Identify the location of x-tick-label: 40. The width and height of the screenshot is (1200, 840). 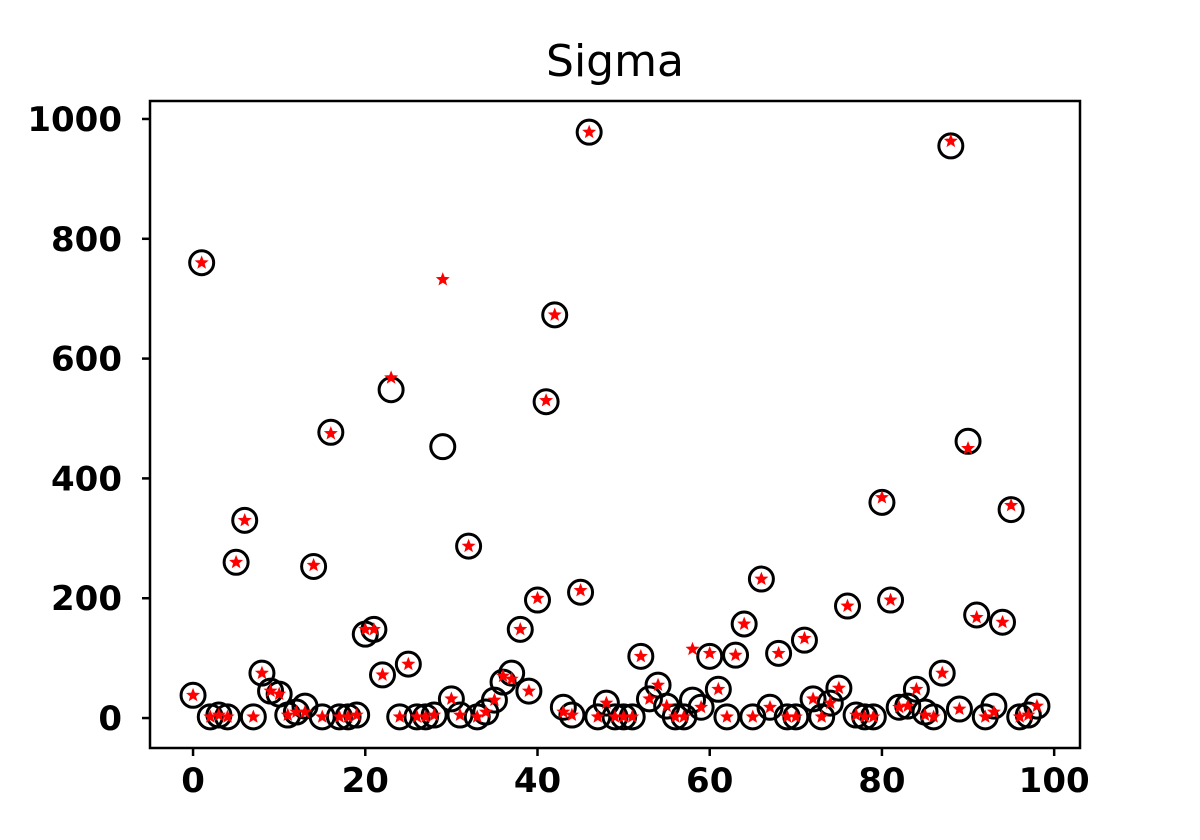
(537, 781).